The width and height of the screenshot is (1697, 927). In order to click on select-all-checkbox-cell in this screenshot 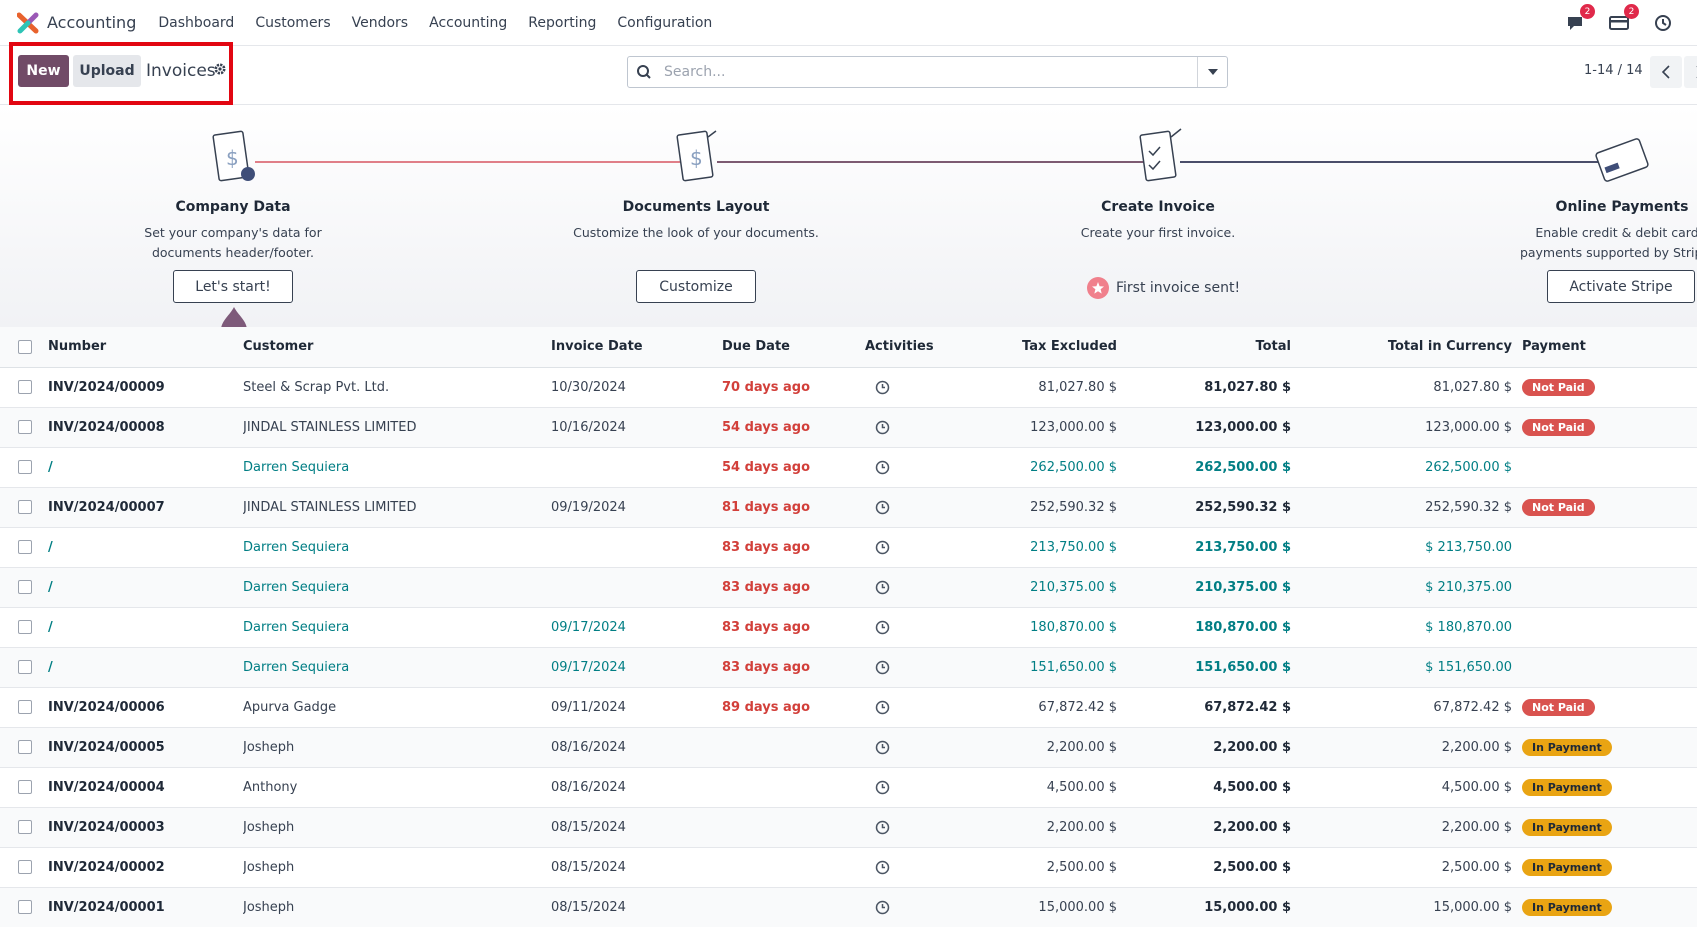, I will do `click(24, 347)`.